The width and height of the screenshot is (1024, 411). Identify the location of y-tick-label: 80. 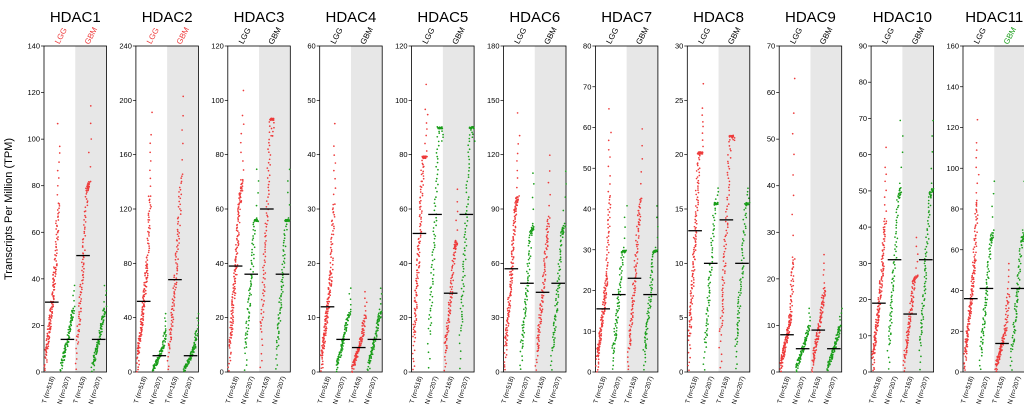
(587, 46).